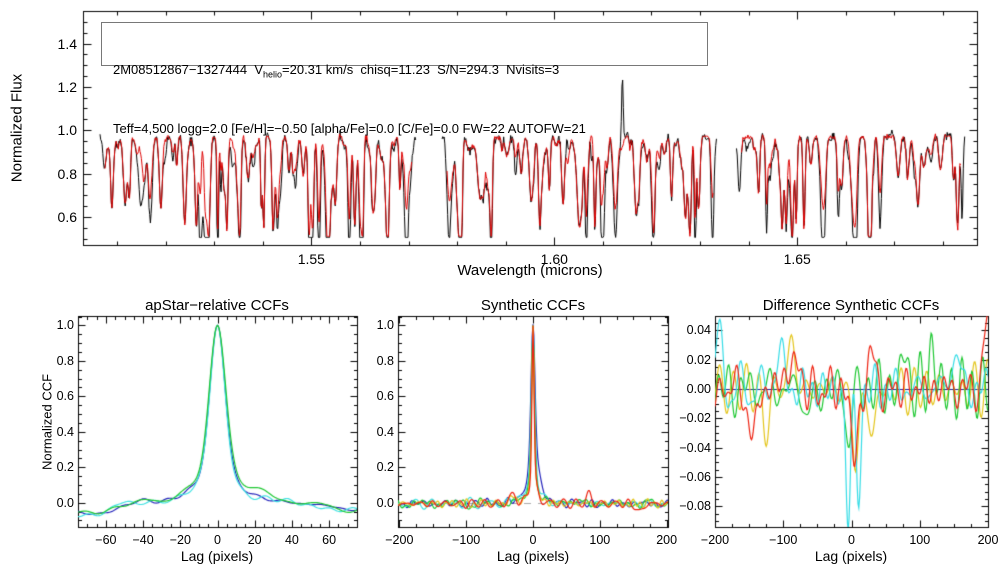 The image size is (1008, 576). I want to click on panel2-title: Synthetic CCFs, so click(533, 305).